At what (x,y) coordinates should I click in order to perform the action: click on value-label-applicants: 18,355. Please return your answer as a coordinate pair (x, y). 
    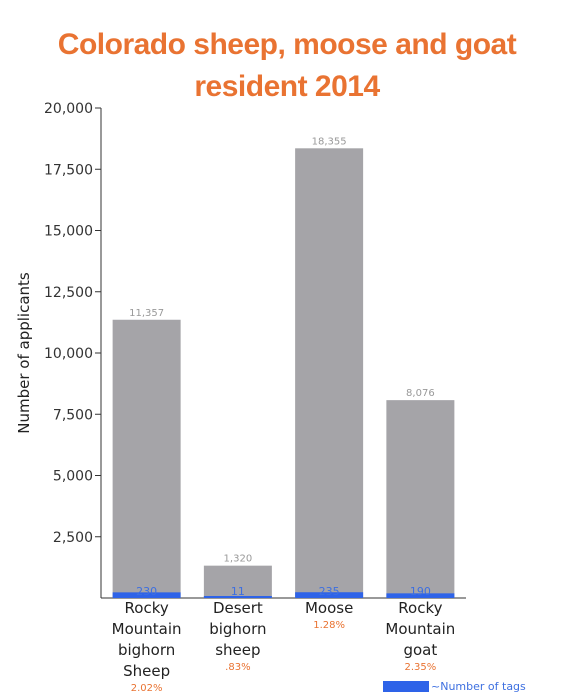
    Looking at the image, I should click on (329, 141).